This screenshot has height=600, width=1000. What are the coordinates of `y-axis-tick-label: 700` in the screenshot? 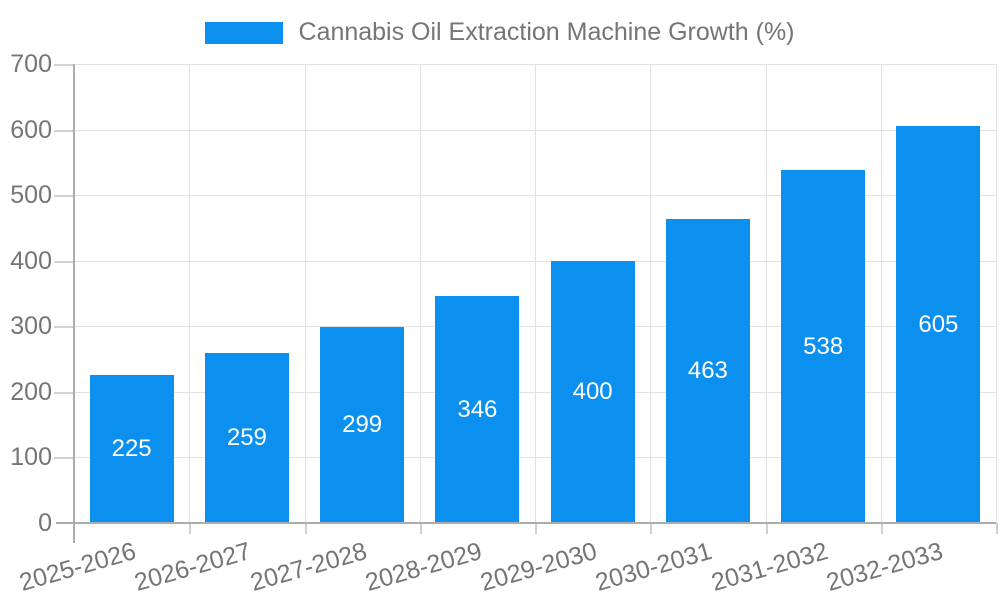 It's located at (31, 64).